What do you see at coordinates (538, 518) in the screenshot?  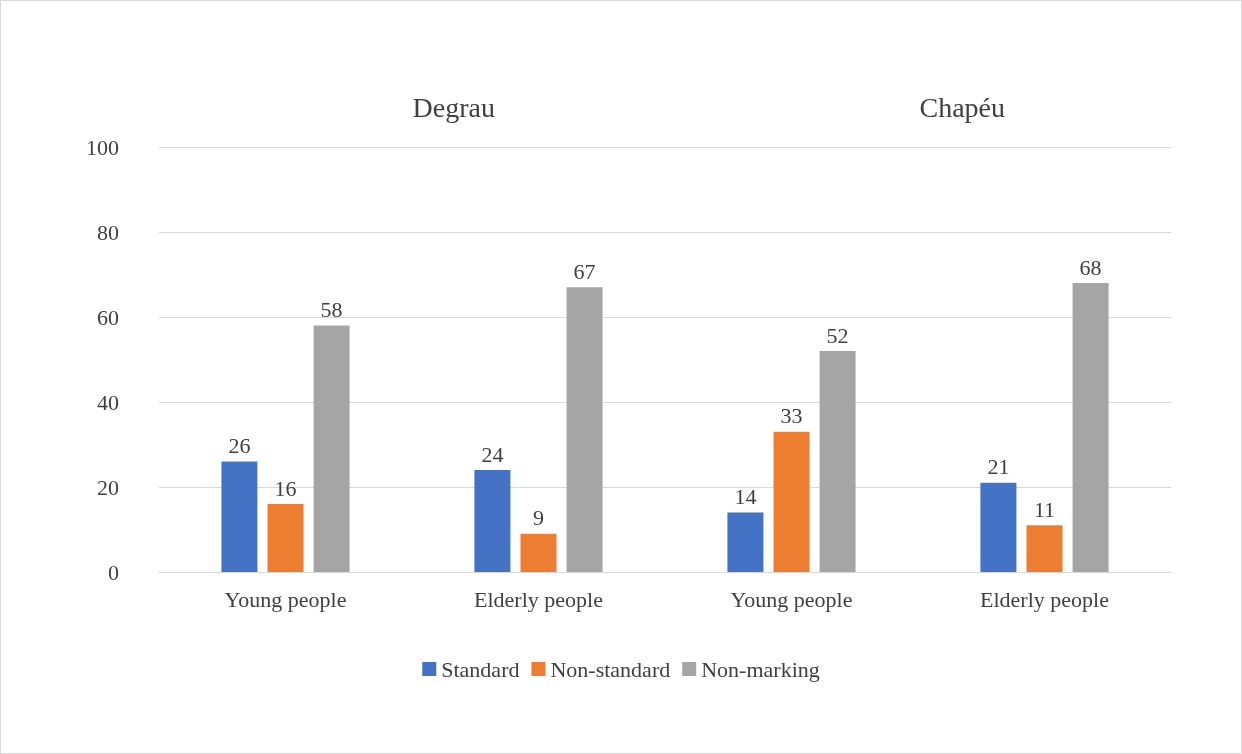 I see `data-label: 9` at bounding box center [538, 518].